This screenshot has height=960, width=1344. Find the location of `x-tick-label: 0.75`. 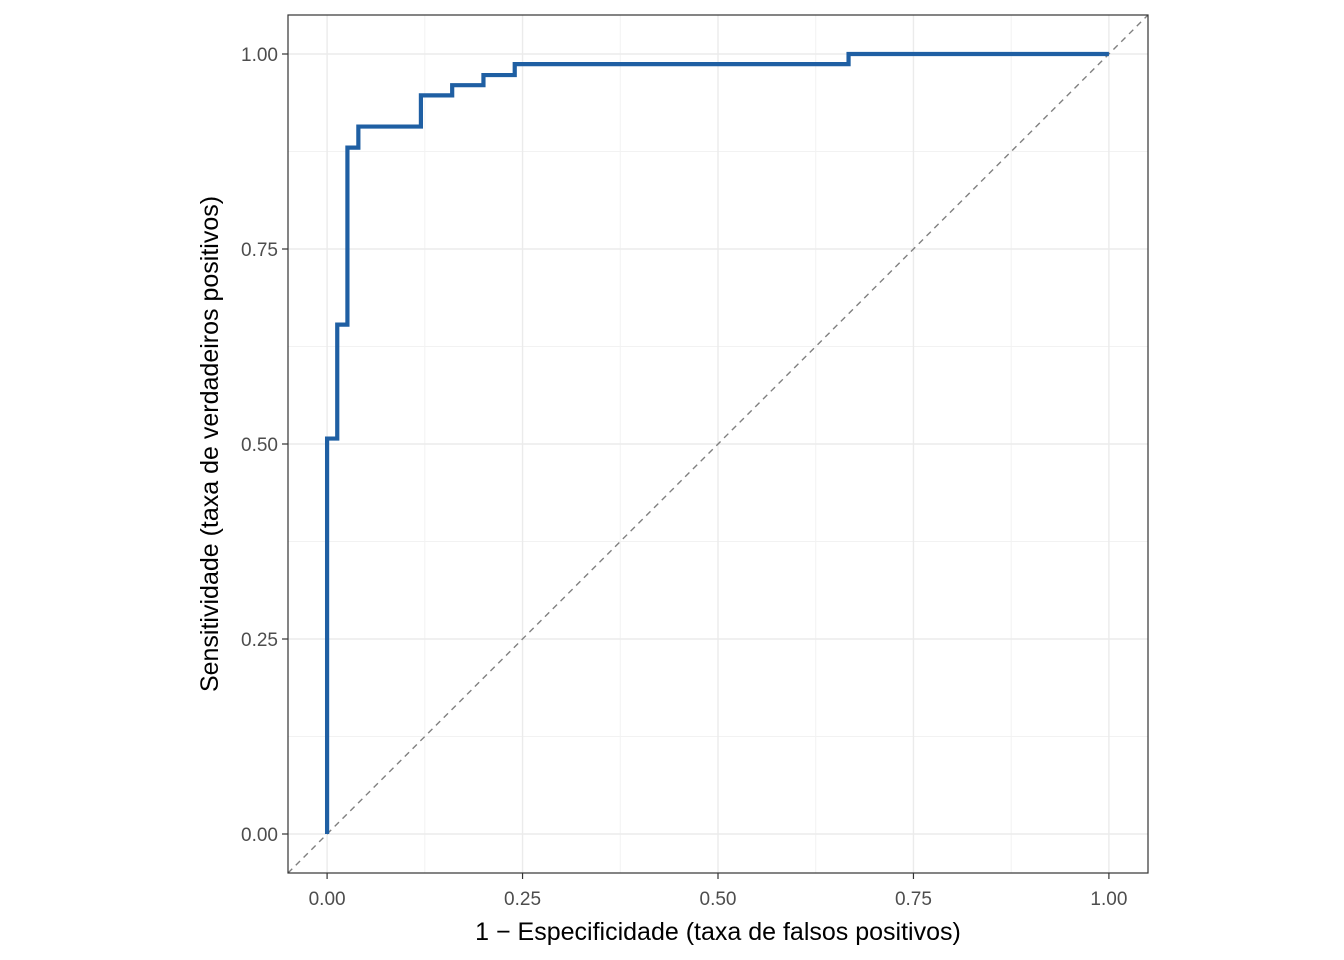

x-tick-label: 0.75 is located at coordinates (913, 899).